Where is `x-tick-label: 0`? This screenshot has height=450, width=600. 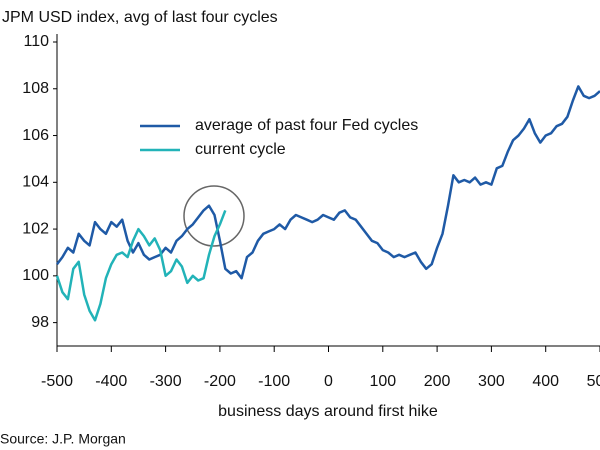 x-tick-label: 0 is located at coordinates (328, 381).